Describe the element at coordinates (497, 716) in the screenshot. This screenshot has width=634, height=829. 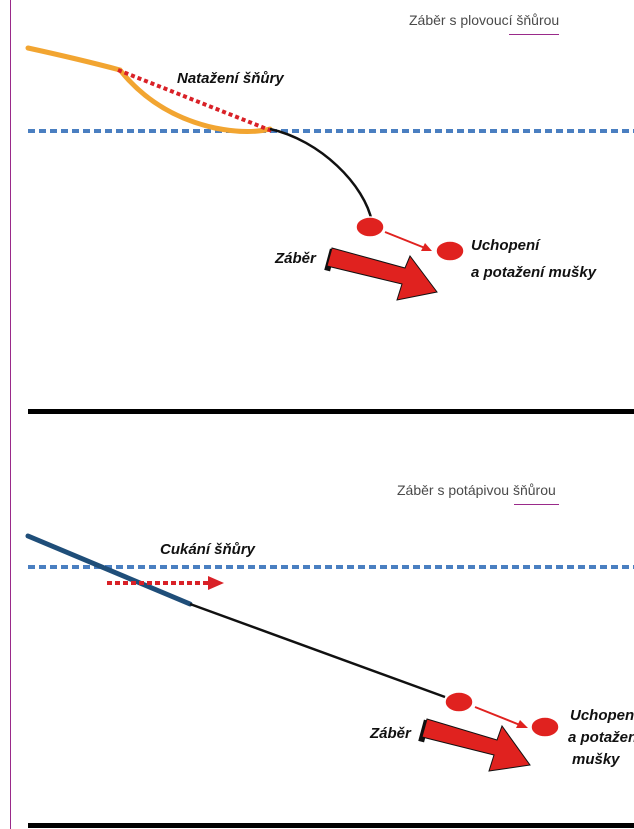
I see `fly-movement-arrow-shaft-bottom` at that location.